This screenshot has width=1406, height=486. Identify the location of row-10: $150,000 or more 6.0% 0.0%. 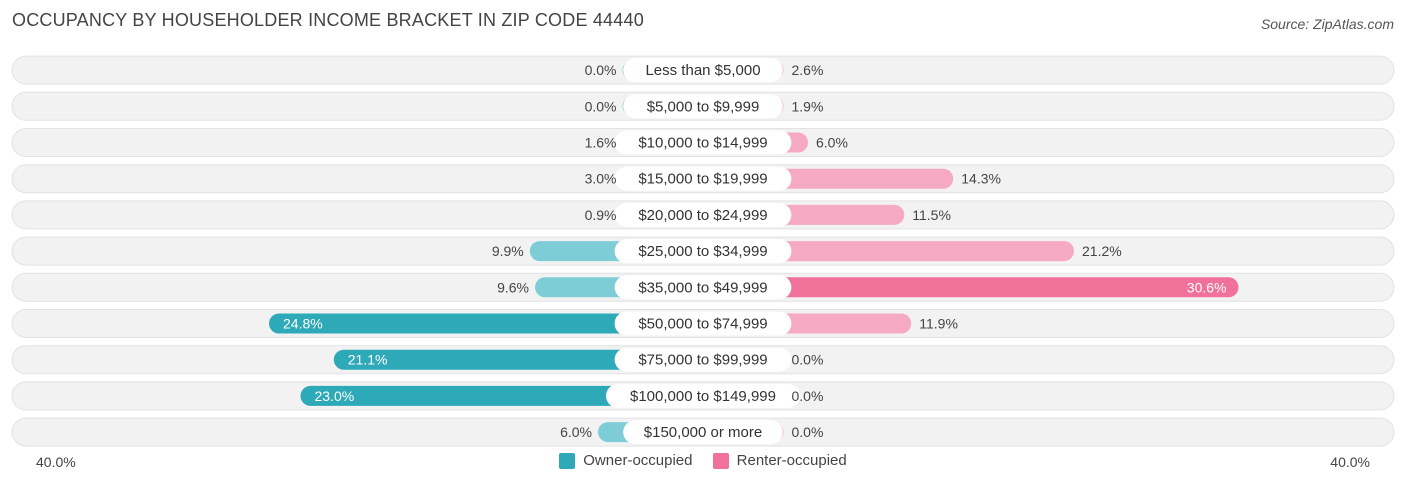
(703, 432).